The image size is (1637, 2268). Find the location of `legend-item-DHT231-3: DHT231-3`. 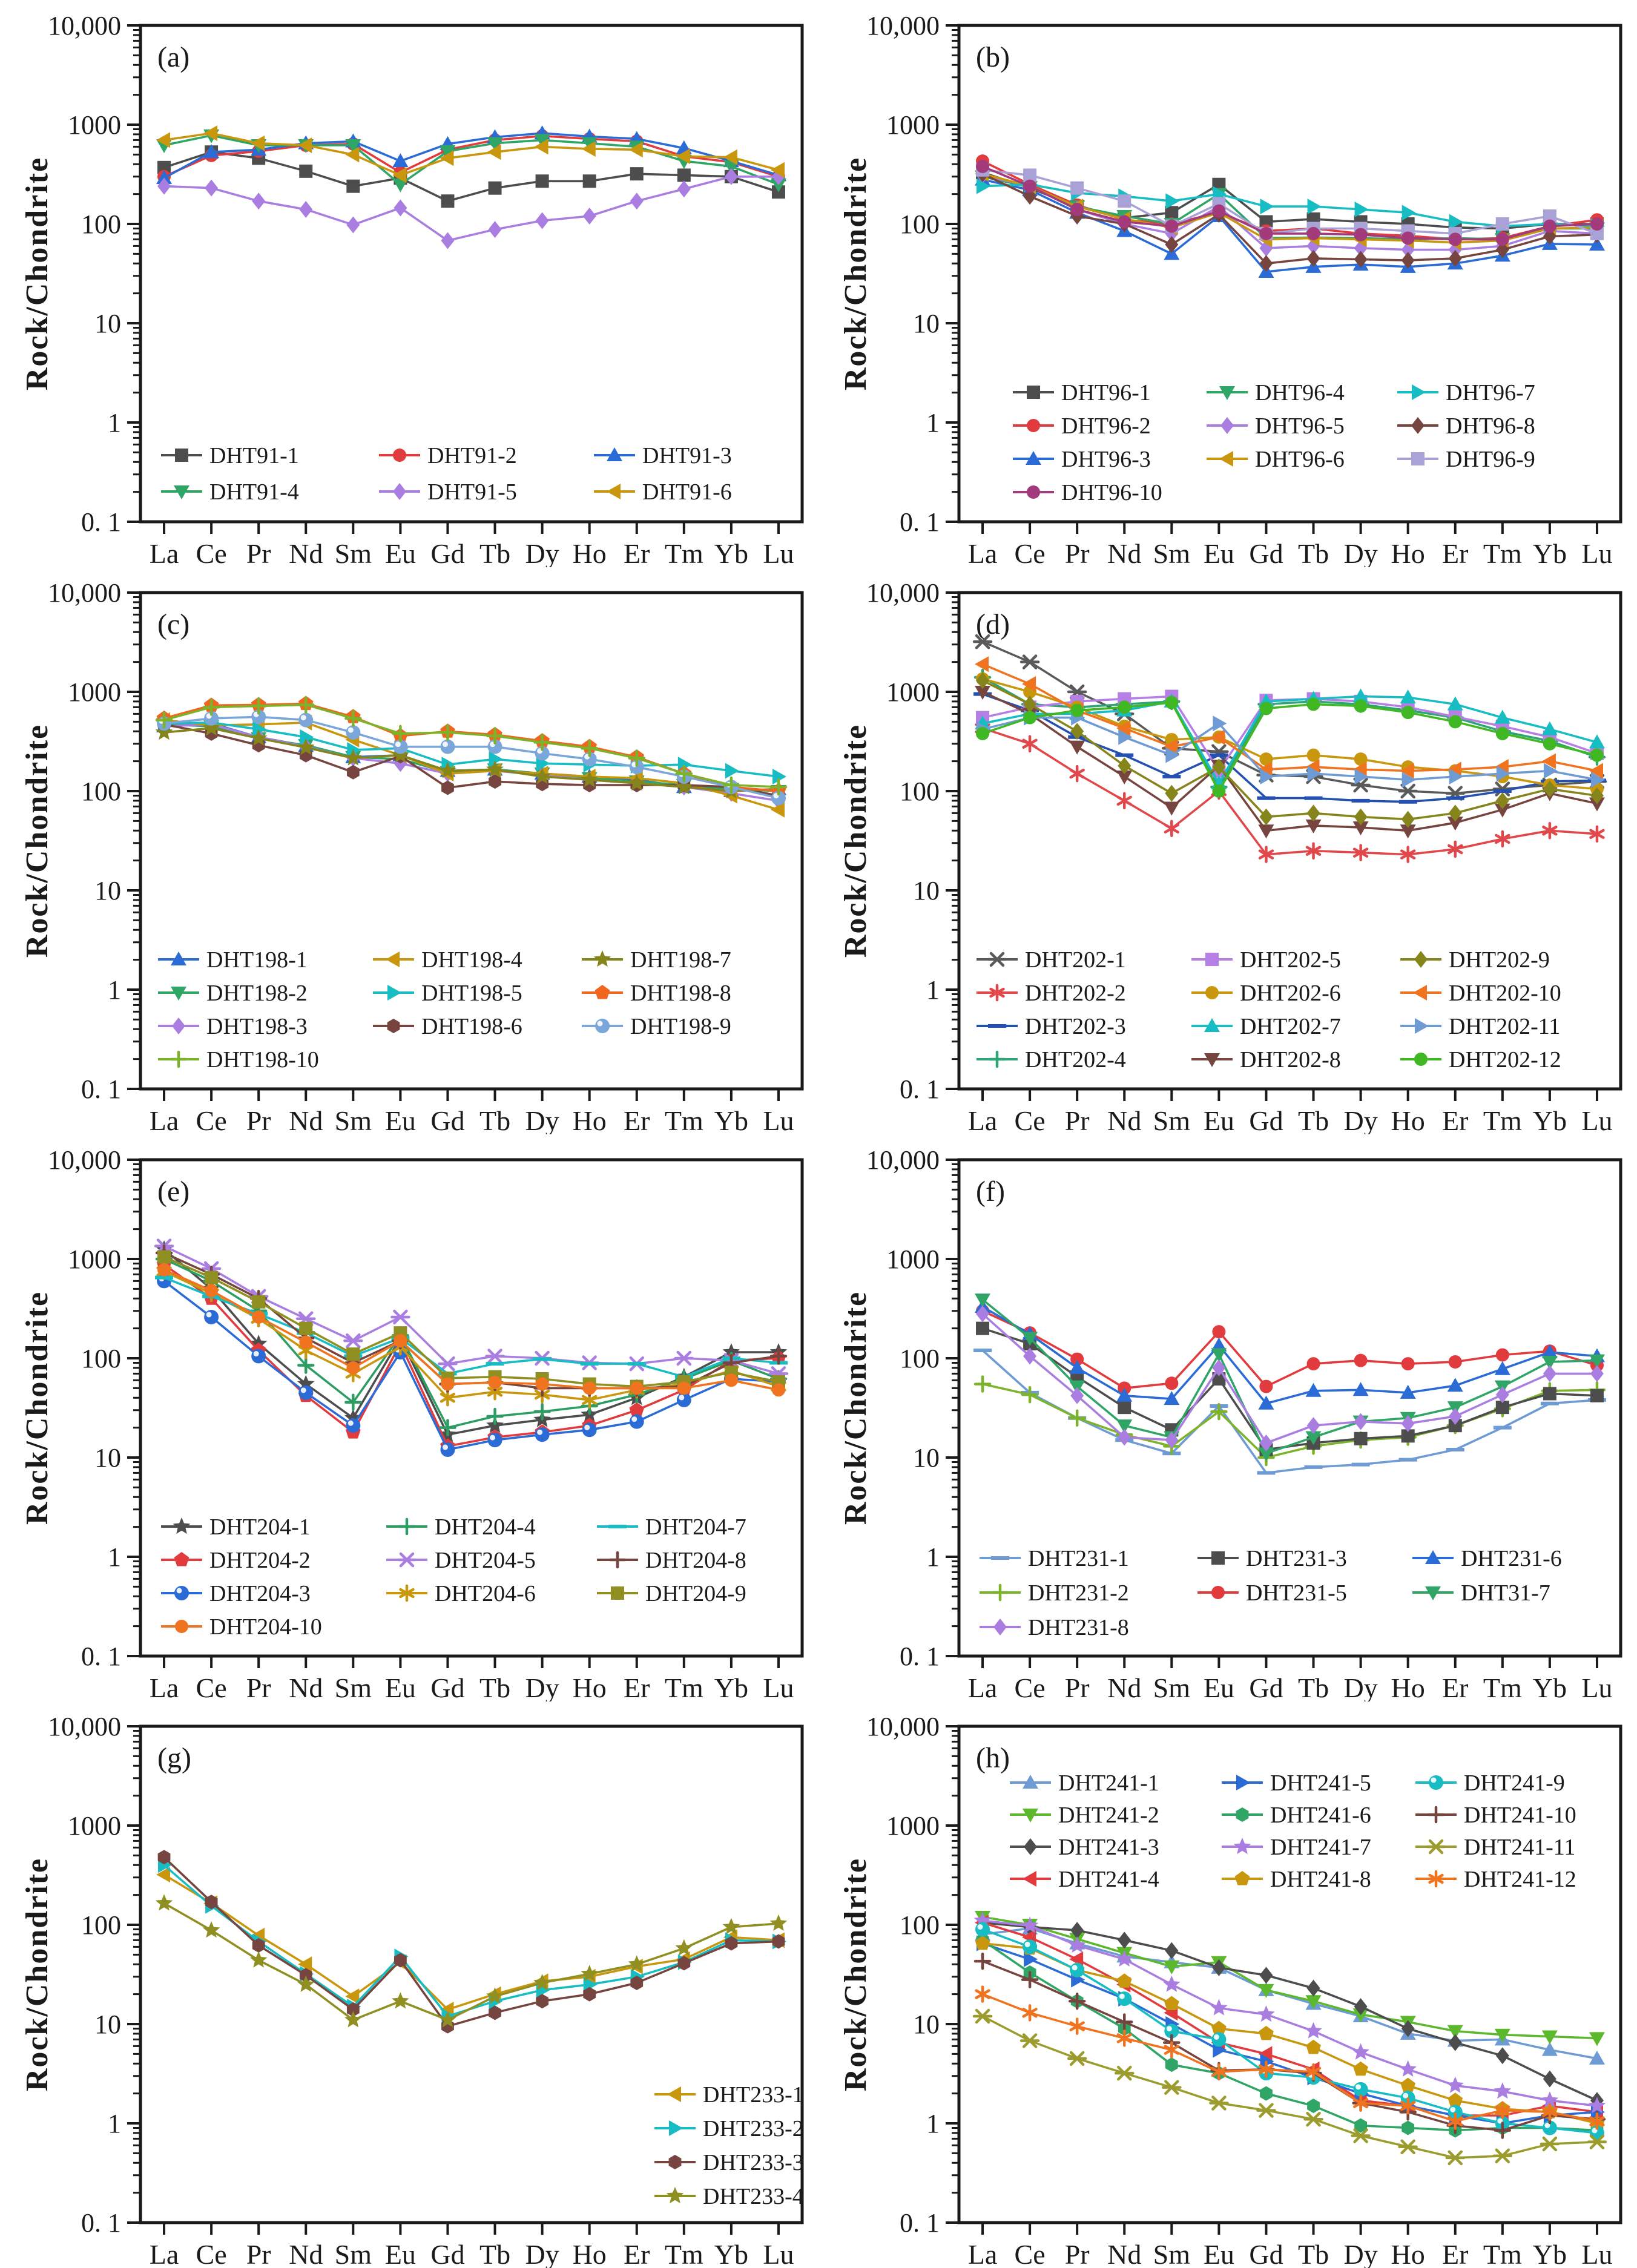

legend-item-DHT231-3: DHT231-3 is located at coordinates (1272, 1558).